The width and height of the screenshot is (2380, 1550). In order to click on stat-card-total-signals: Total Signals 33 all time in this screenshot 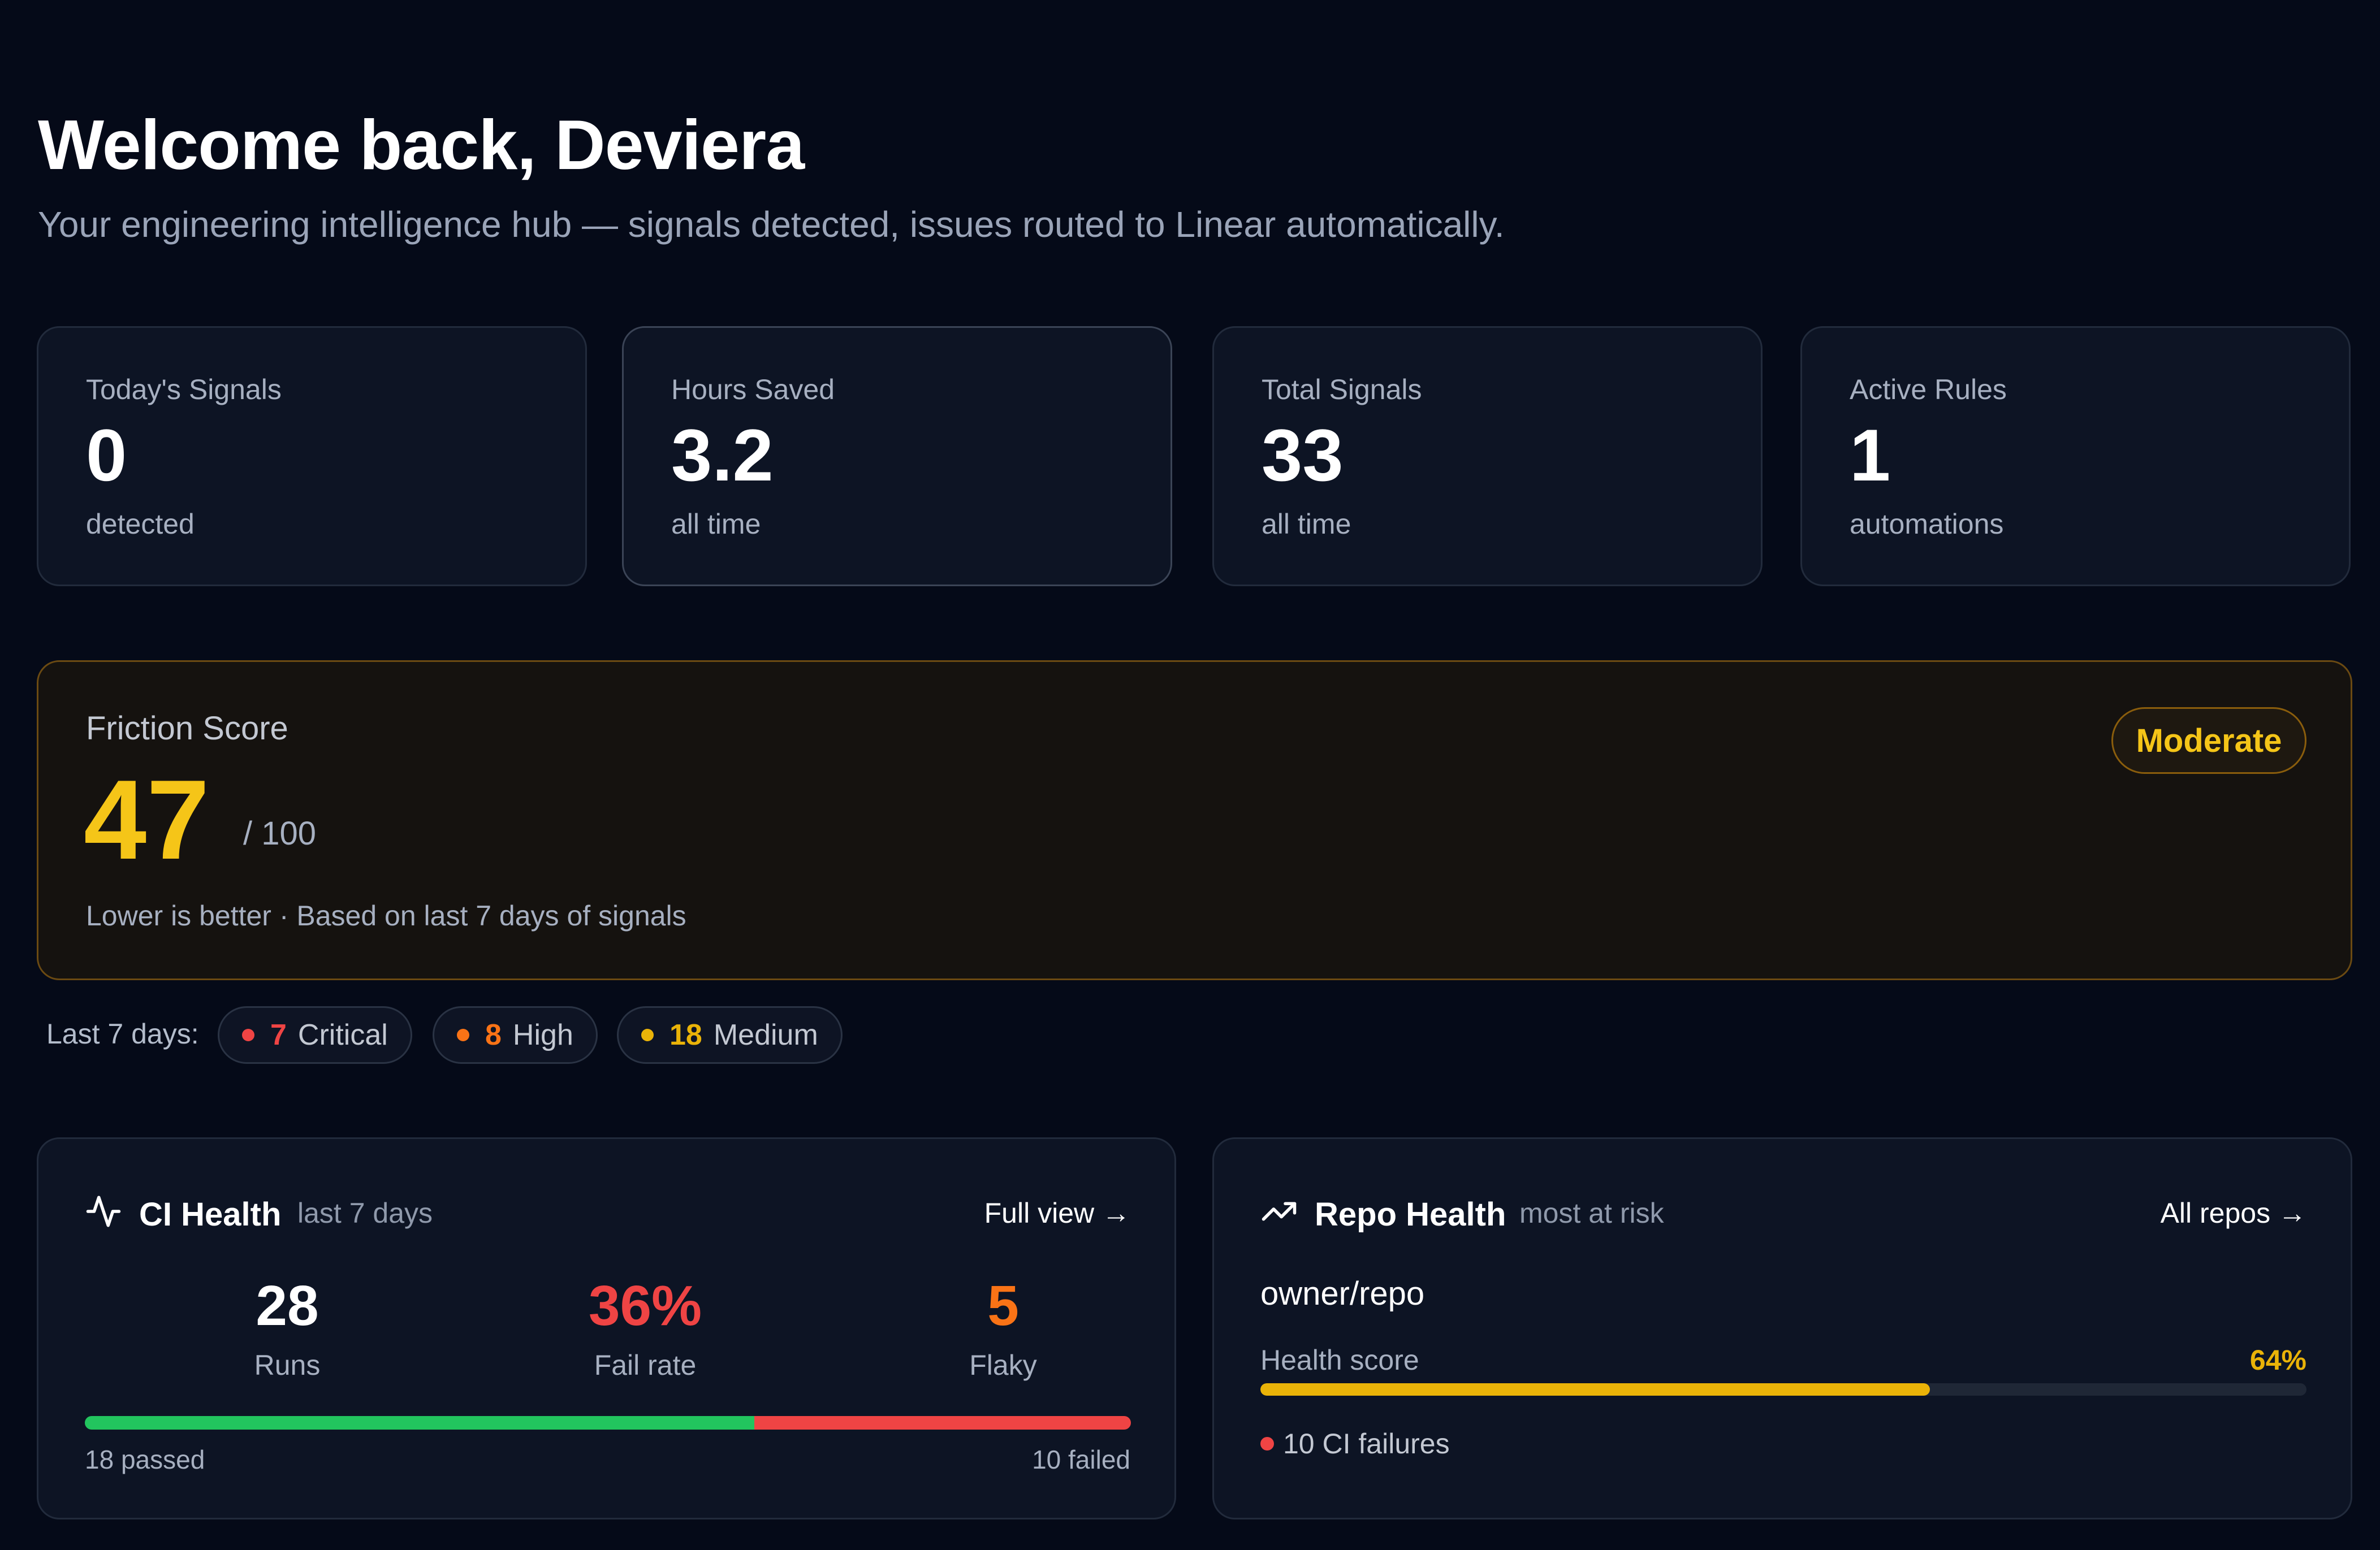, I will do `click(1487, 456)`.